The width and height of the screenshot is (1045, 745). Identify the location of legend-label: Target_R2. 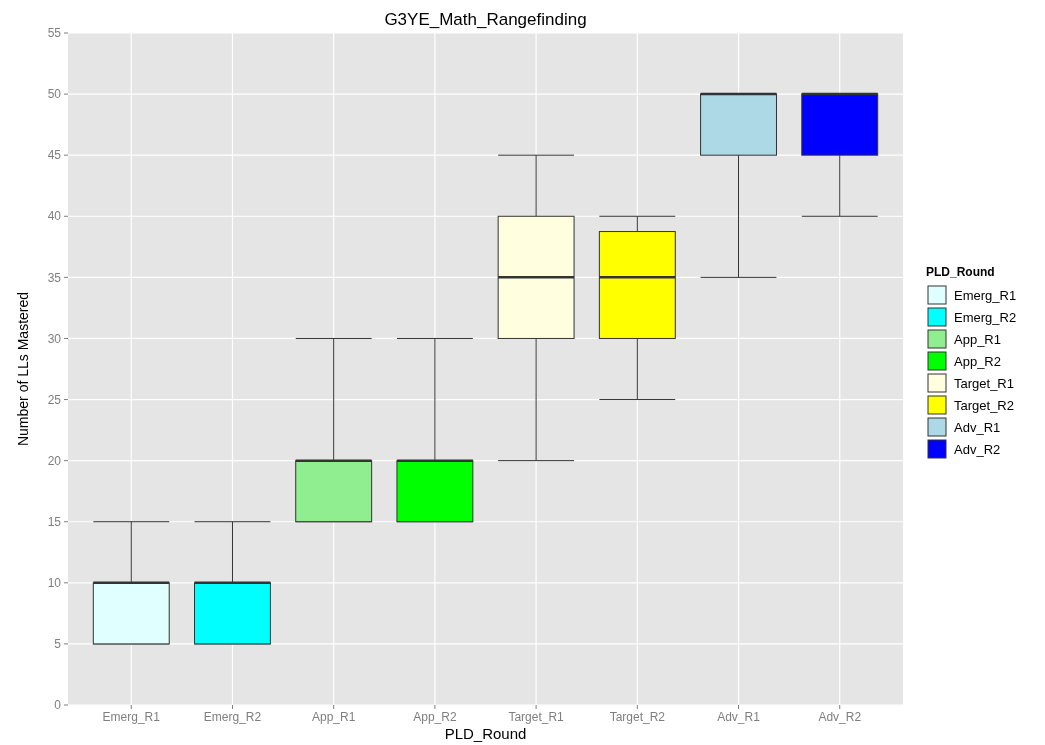
(984, 405).